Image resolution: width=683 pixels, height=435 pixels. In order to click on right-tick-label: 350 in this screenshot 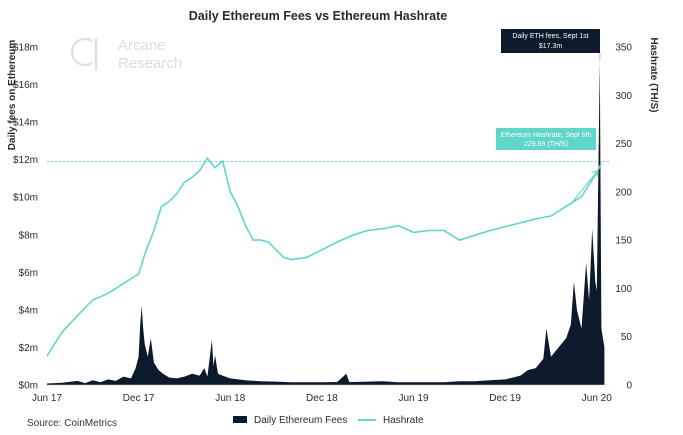, I will do `click(623, 48)`.